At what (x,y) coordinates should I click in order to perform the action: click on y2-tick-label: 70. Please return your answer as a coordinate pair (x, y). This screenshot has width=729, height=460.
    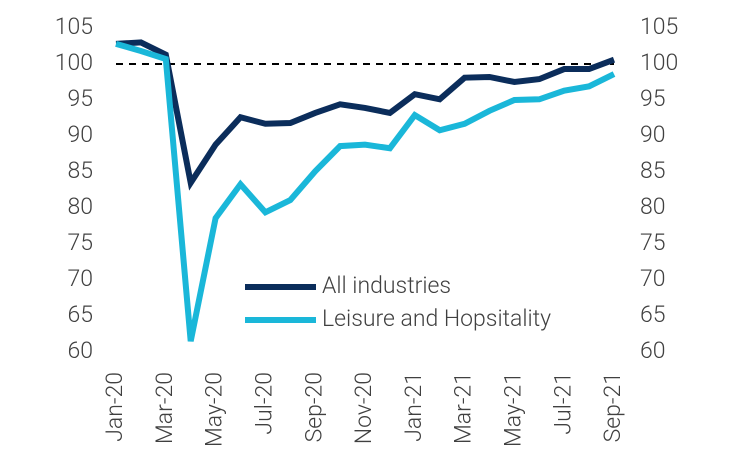
    Looking at the image, I should click on (653, 278).